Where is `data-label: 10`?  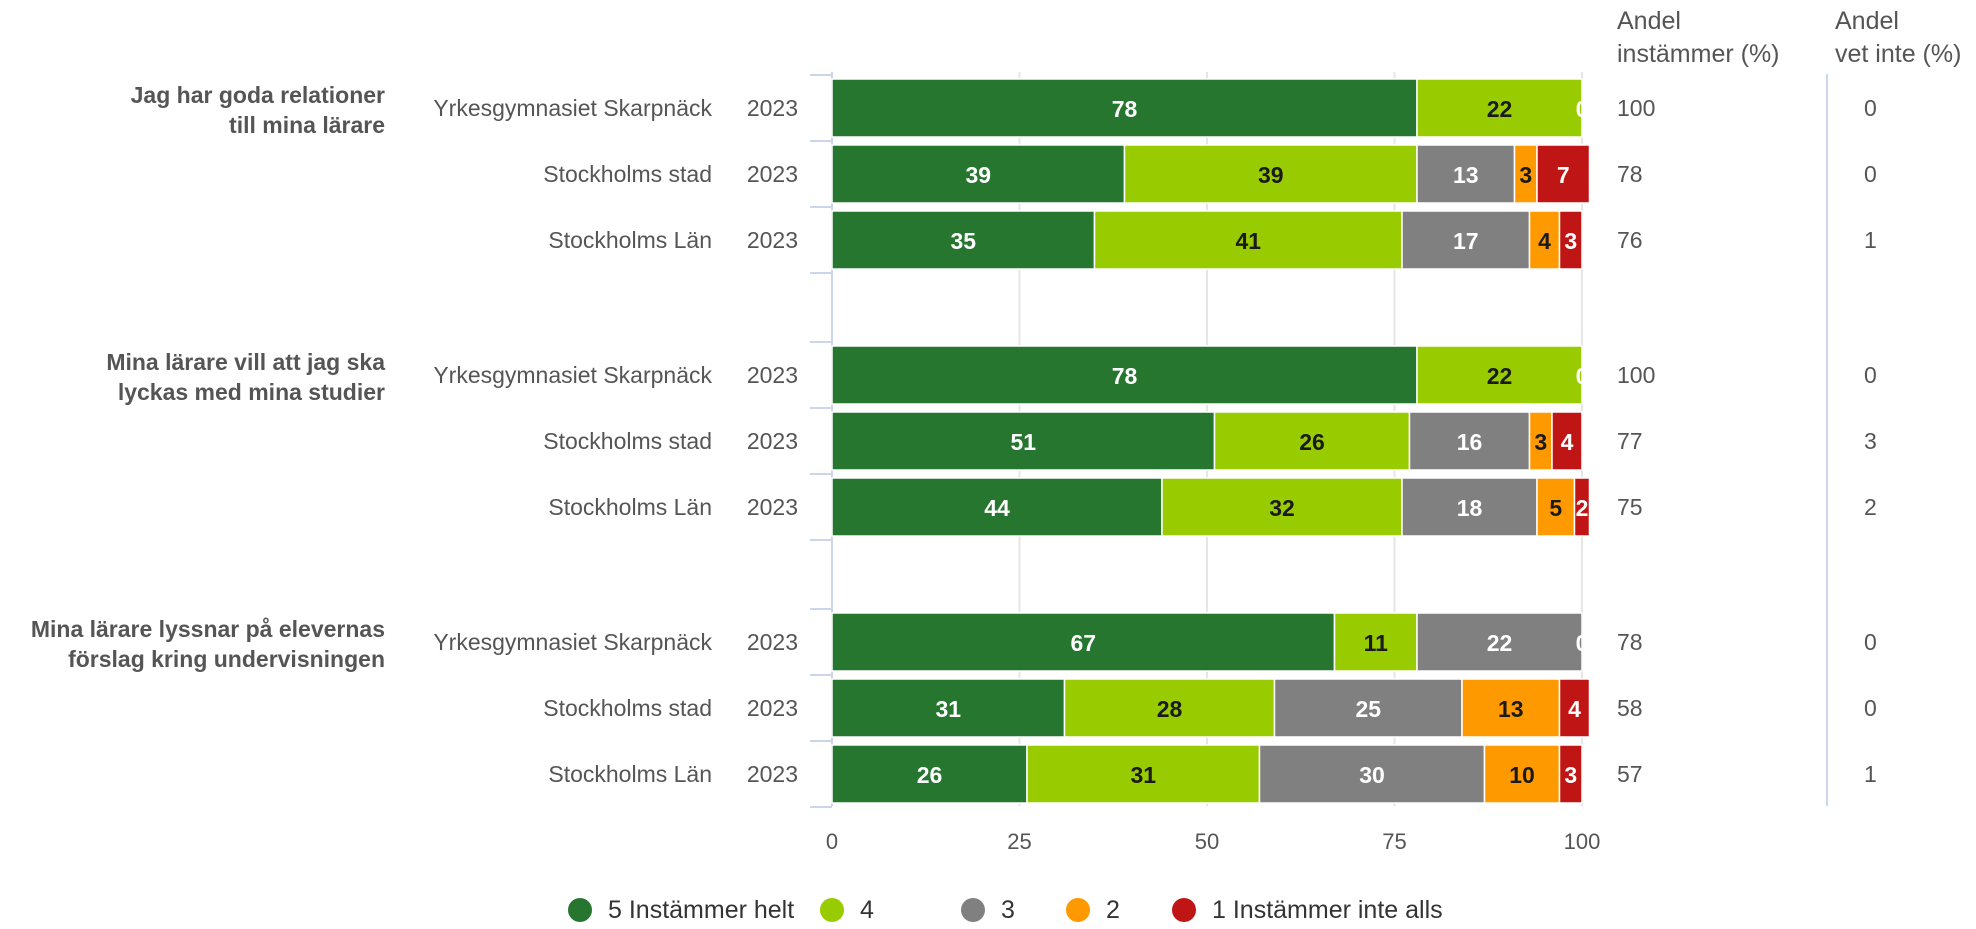 data-label: 10 is located at coordinates (1522, 775).